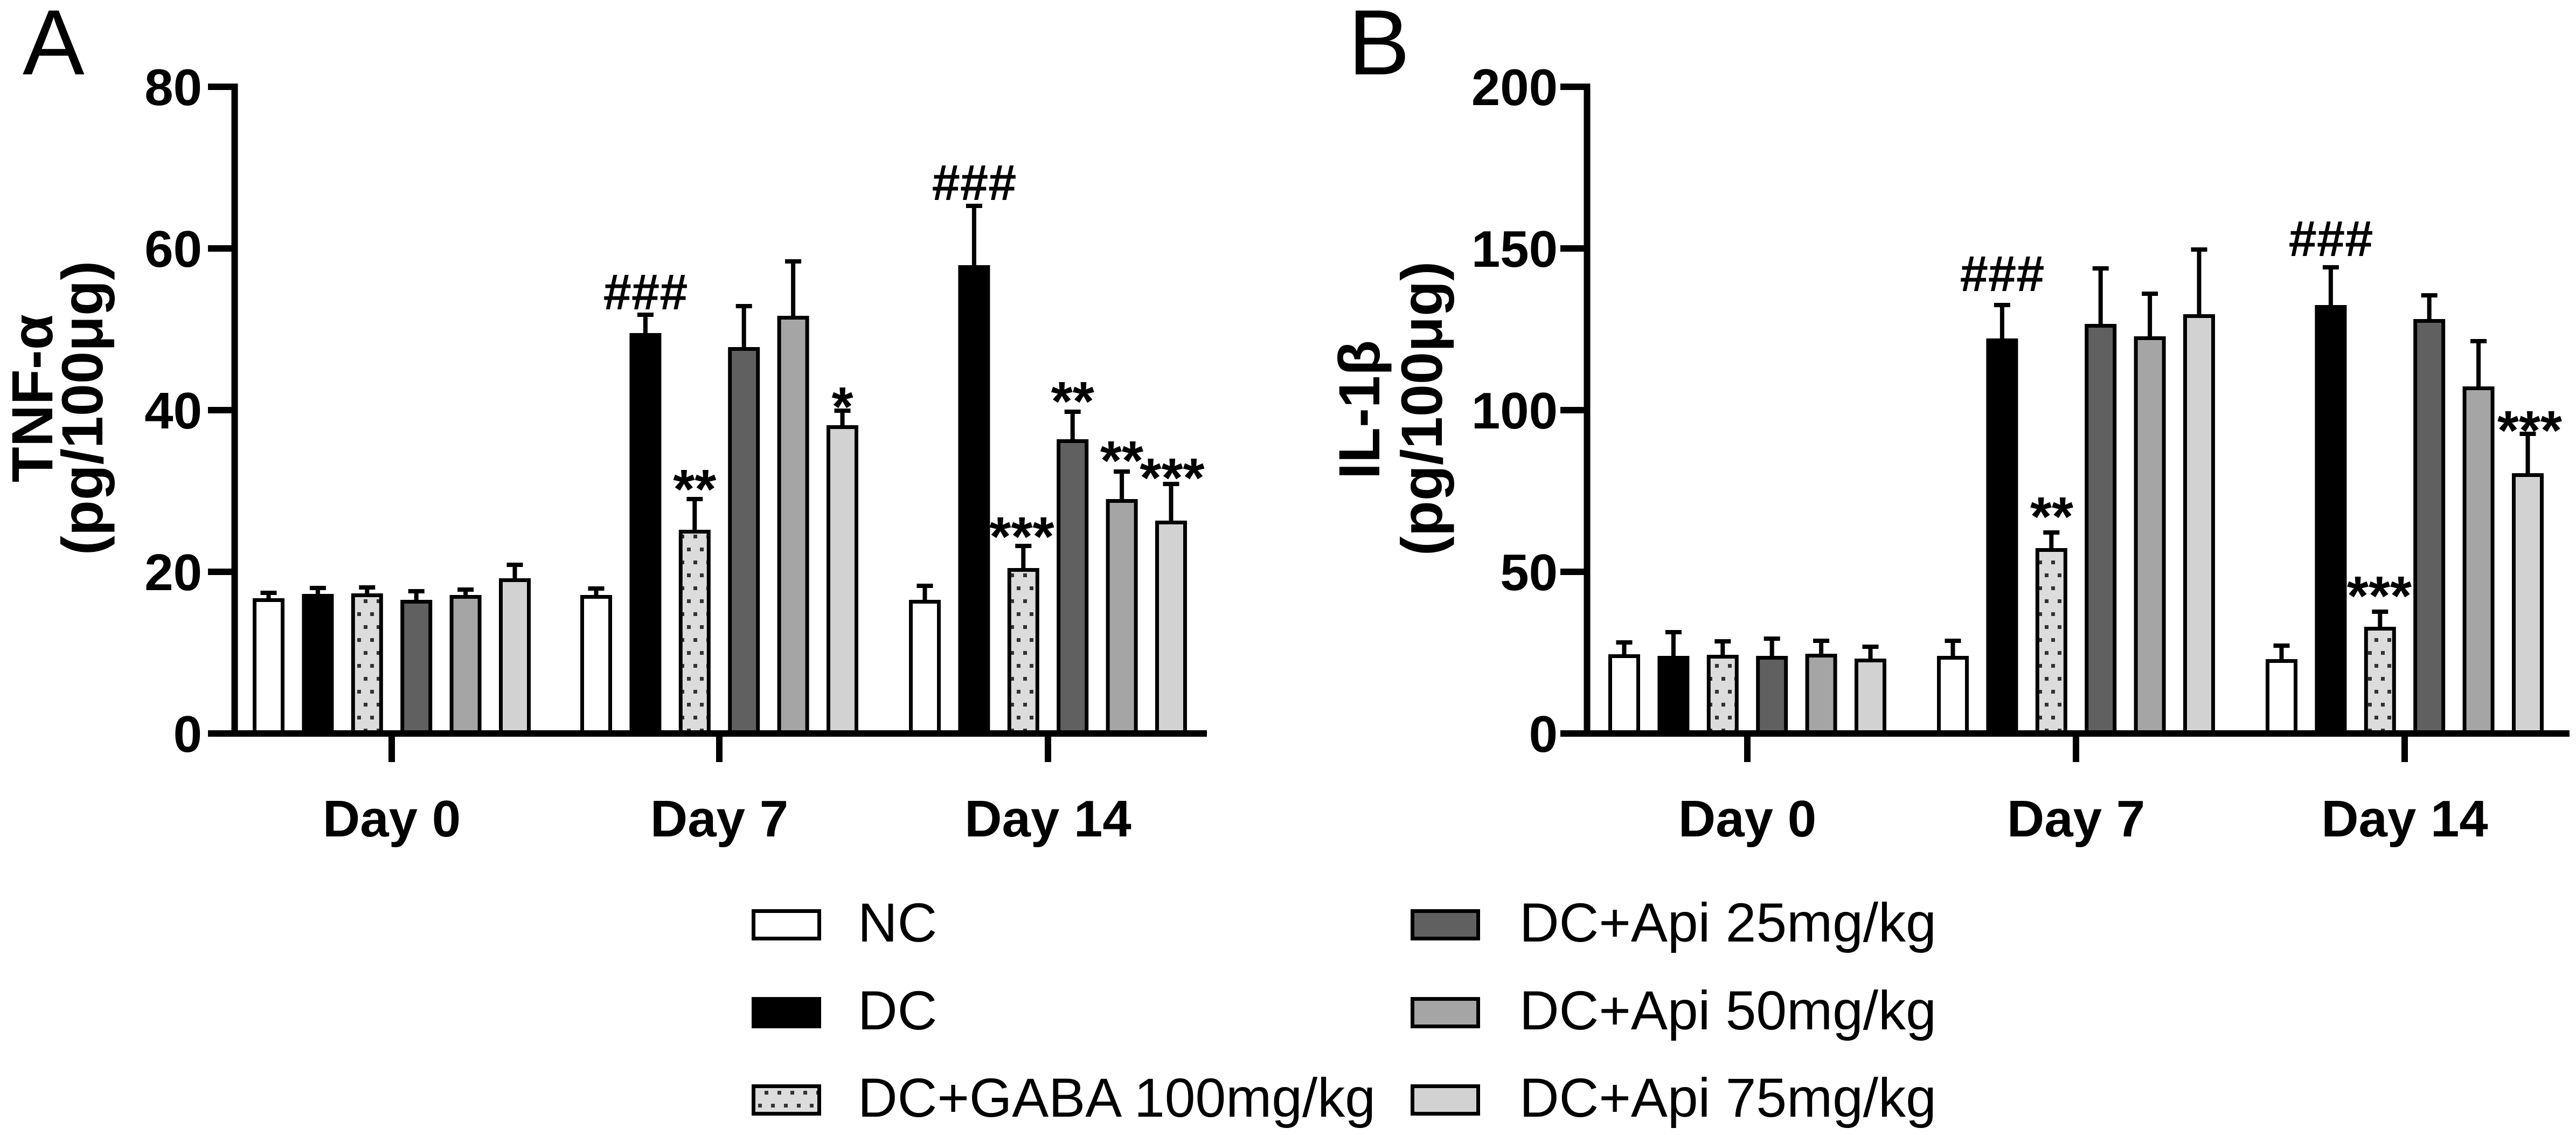  Describe the element at coordinates (1514, 411) in the screenshot. I see `svg-text: 100` at that location.